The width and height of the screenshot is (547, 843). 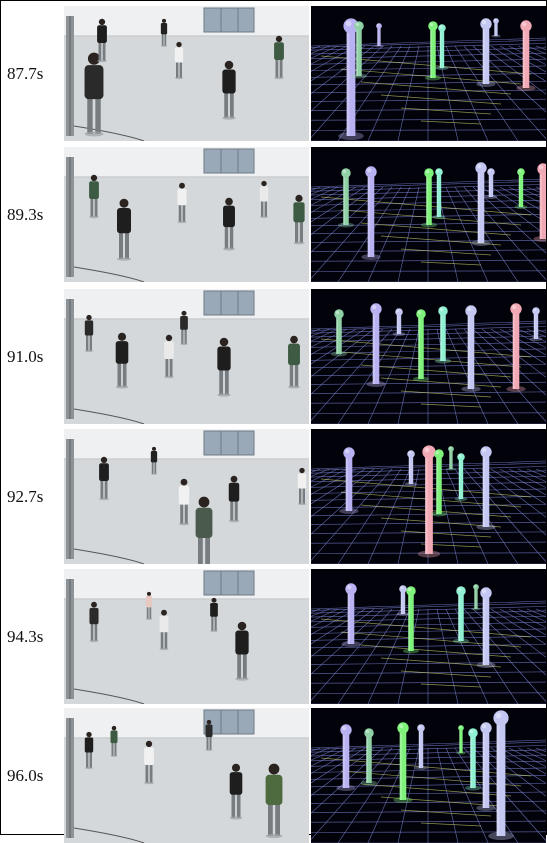 I want to click on frame-time-label: 91.0s, so click(x=25, y=356).